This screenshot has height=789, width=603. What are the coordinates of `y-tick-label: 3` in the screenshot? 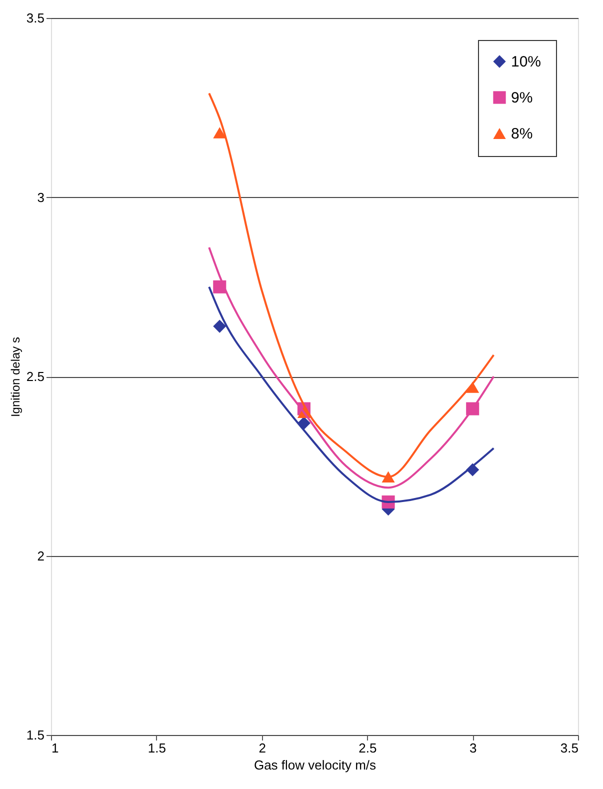 It's located at (40, 197).